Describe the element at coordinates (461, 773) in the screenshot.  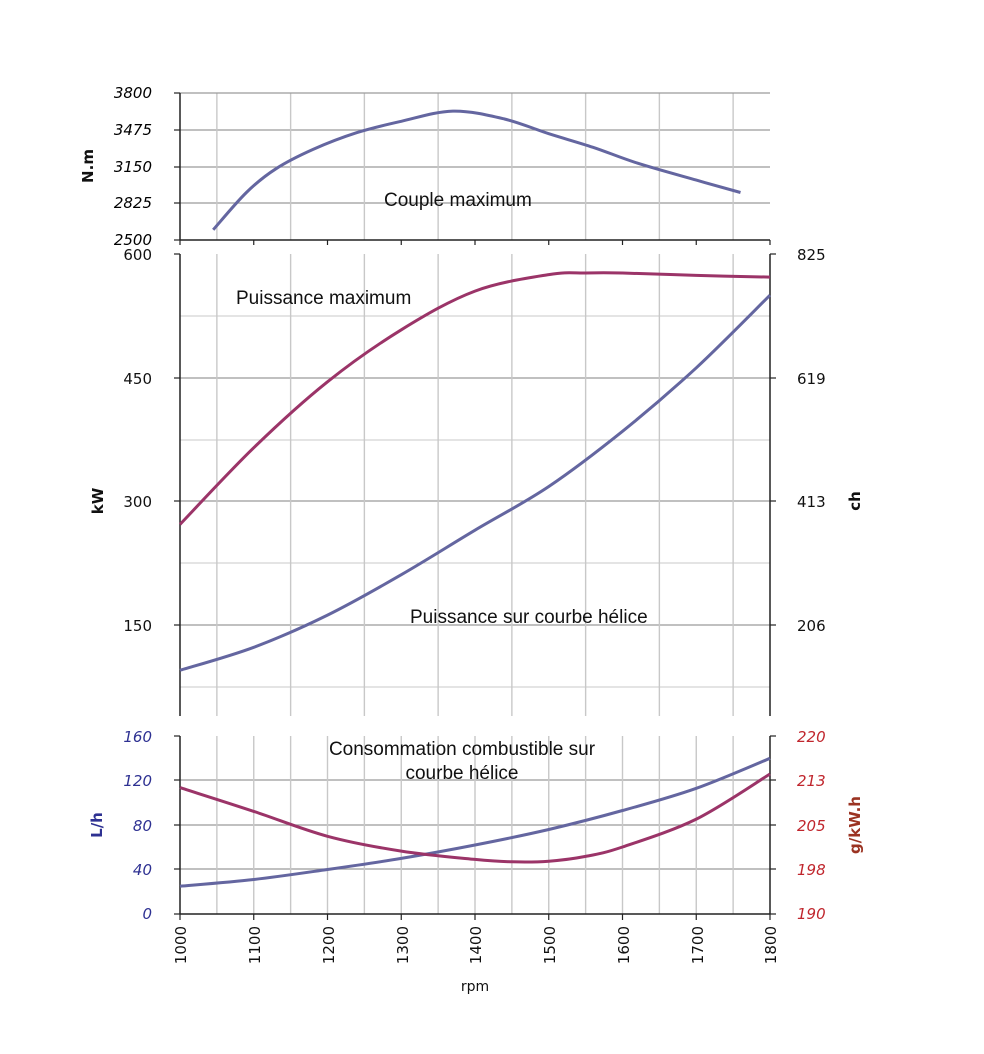
I see `fuel-annotation-line2: courbe hélice` at that location.